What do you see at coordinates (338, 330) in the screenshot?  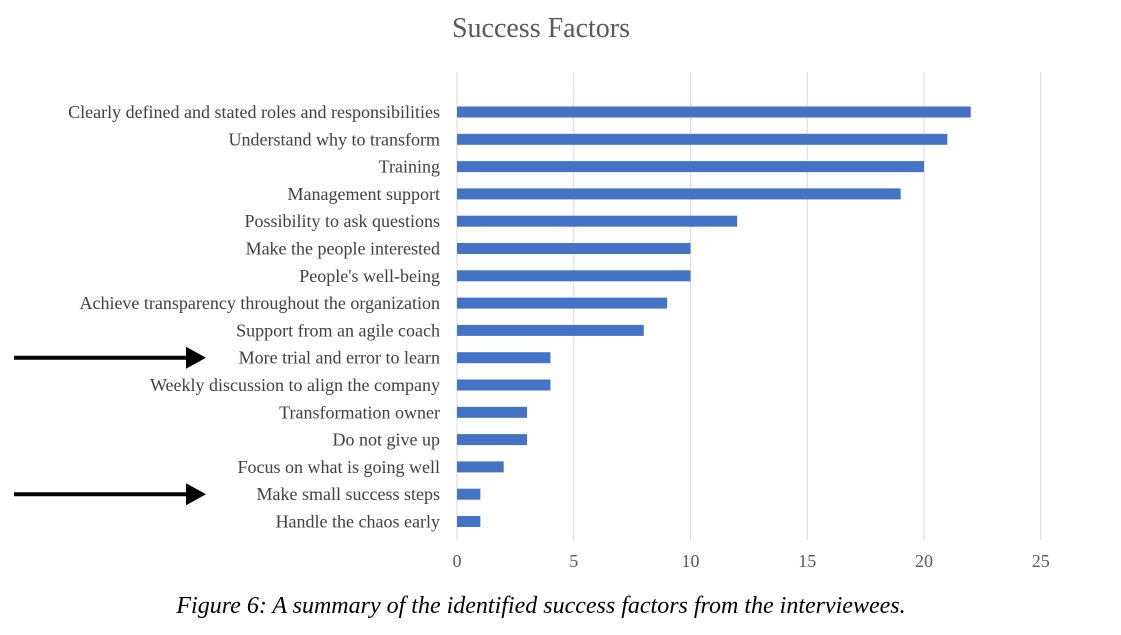 I see `category-label-8: Support from an agile coach` at bounding box center [338, 330].